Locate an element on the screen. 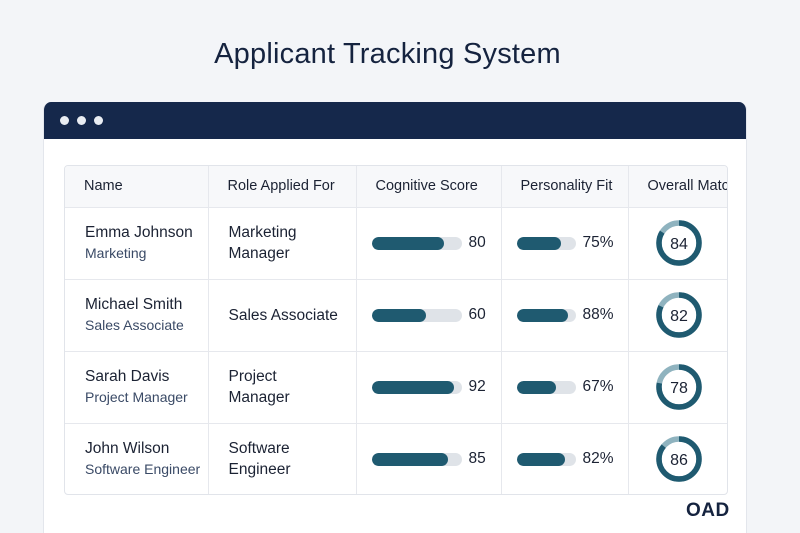 This screenshot has width=800, height=533. role-applied: Software Engineer is located at coordinates (259, 459).